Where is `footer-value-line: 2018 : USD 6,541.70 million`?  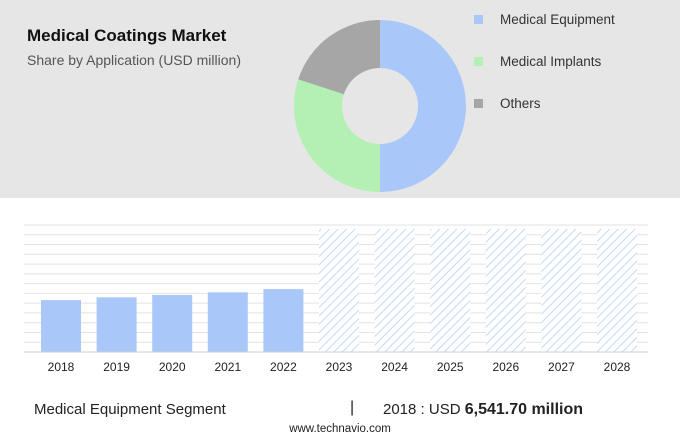 footer-value-line: 2018 : USD 6,541.70 million is located at coordinates (483, 410).